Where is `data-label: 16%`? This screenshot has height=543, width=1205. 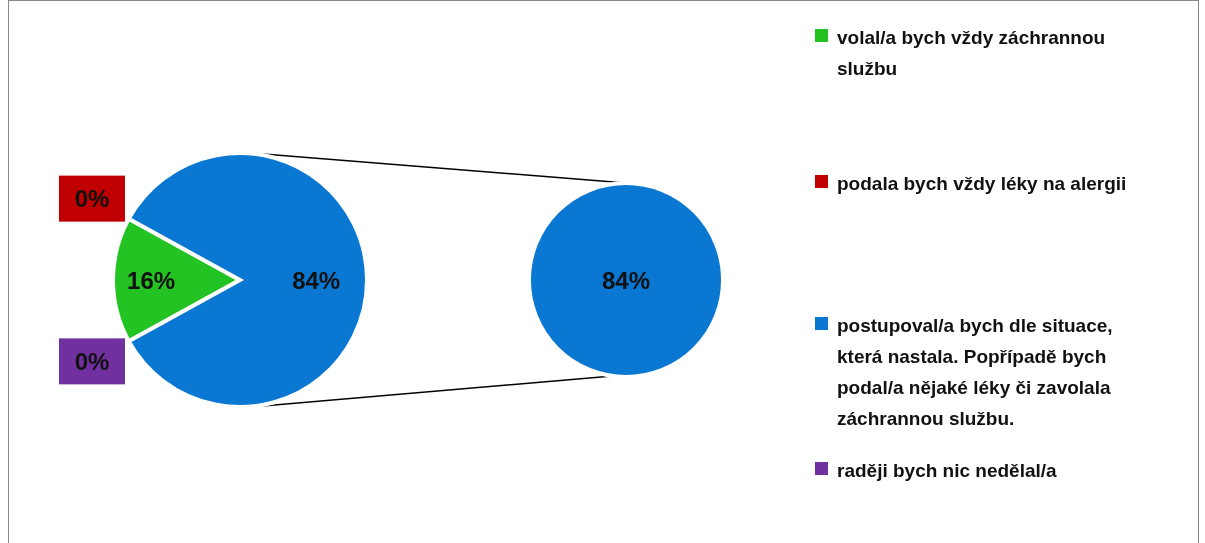 data-label: 16% is located at coordinates (151, 280).